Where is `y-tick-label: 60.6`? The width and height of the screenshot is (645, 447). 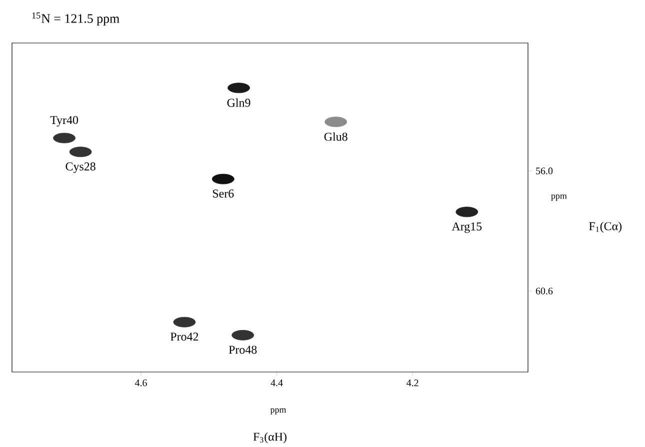
y-tick-label: 60.6 is located at coordinates (544, 291).